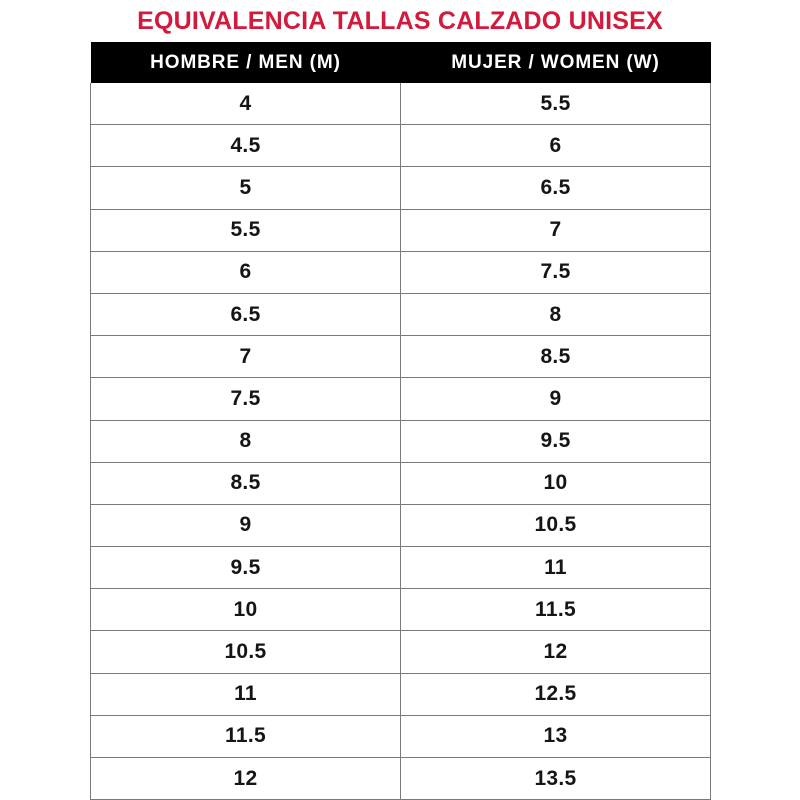  Describe the element at coordinates (245, 146) in the screenshot. I see `cell-men-size: 4.5` at that location.